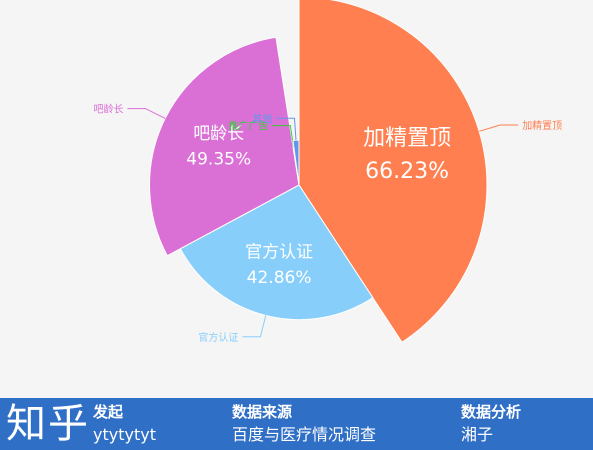 This screenshot has width=593, height=450. What do you see at coordinates (262, 412) in the screenshot?
I see `source-heading: 数据来源` at bounding box center [262, 412].